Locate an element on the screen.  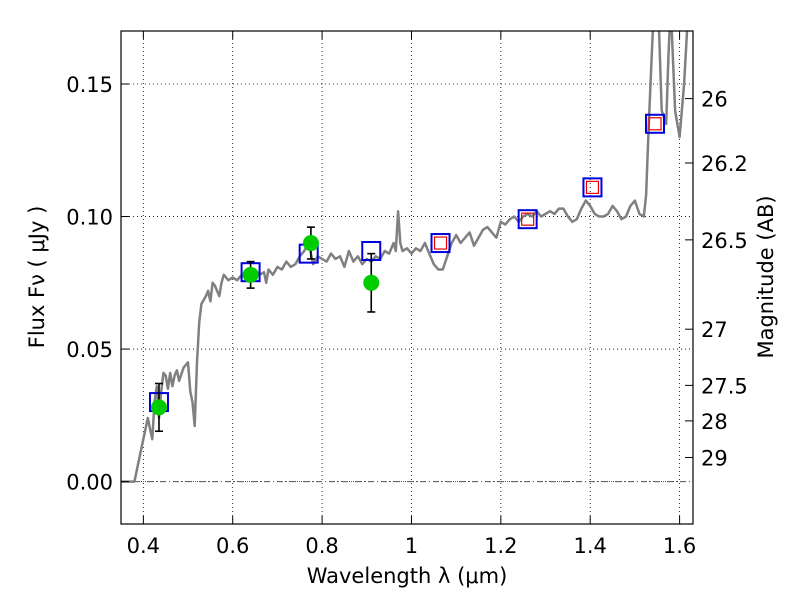
y-axis-title: Flux Fν ( μJy ) is located at coordinates (37, 277).